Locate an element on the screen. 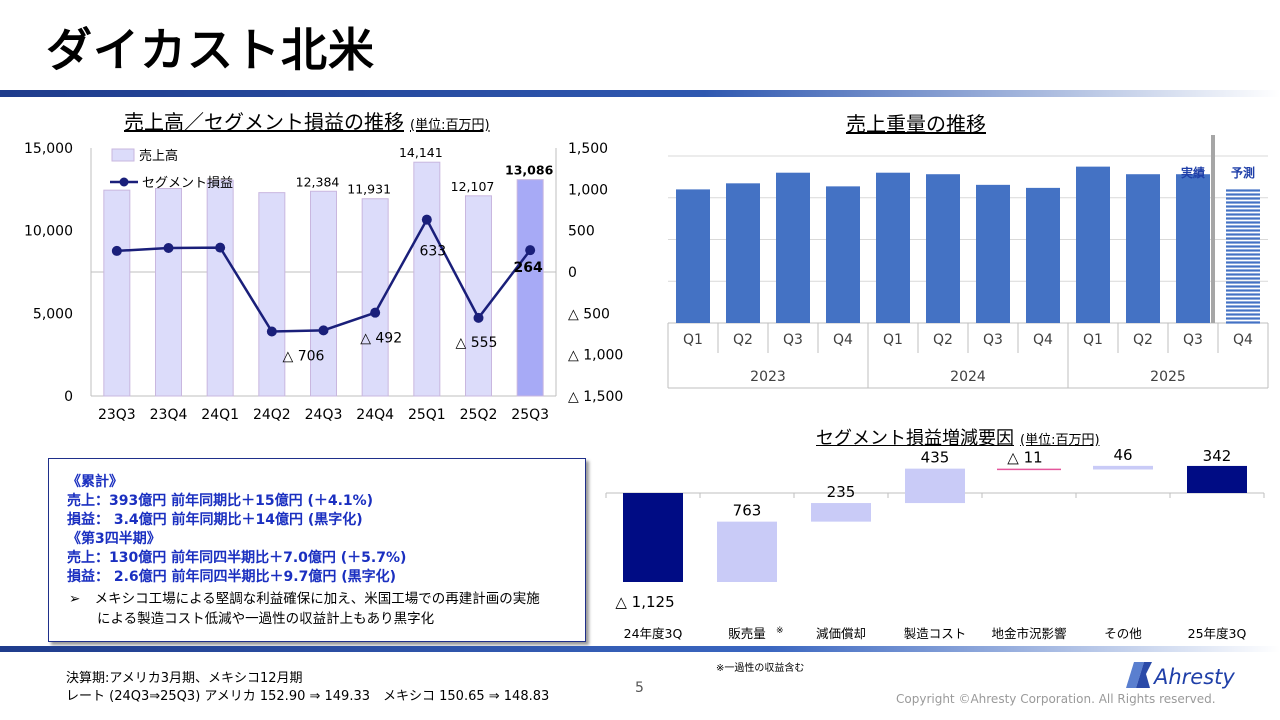 The height and width of the screenshot is (720, 1280). waterfall-chart-unit: (単位:百万円) is located at coordinates (1060, 440).